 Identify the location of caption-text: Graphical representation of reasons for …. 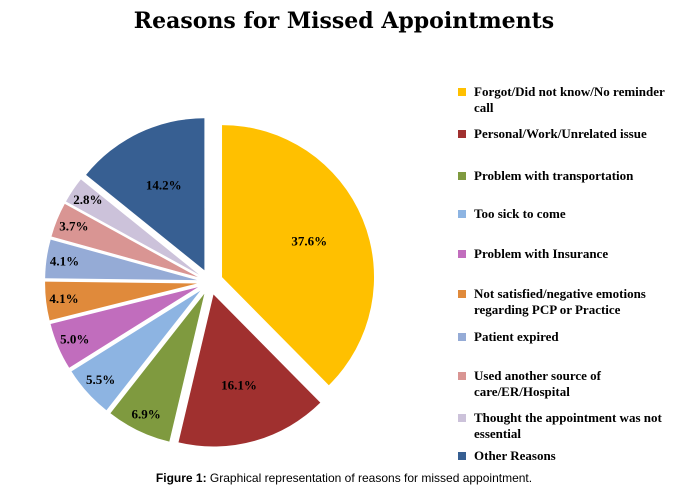
(369, 478).